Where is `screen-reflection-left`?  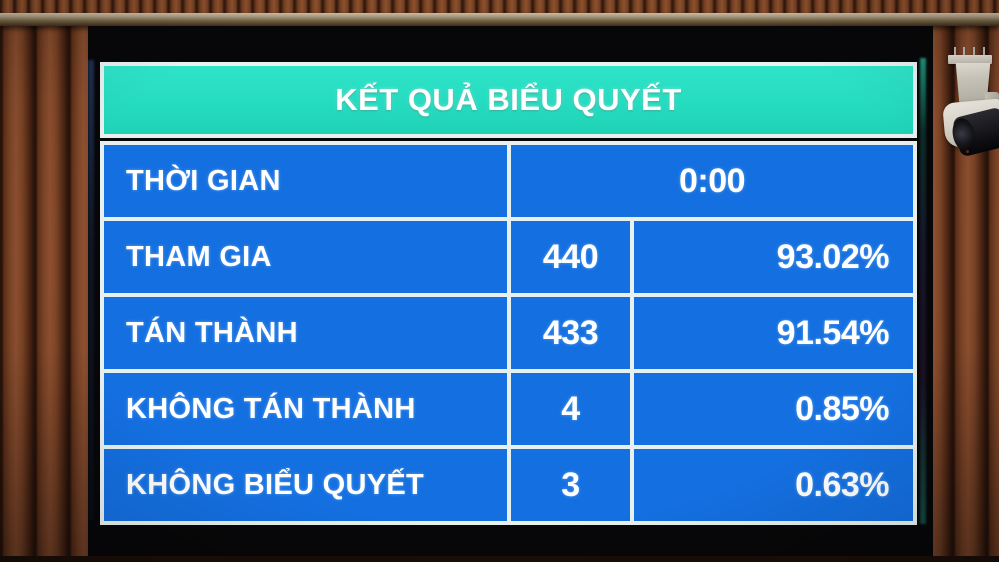
screen-reflection-left is located at coordinates (91, 290).